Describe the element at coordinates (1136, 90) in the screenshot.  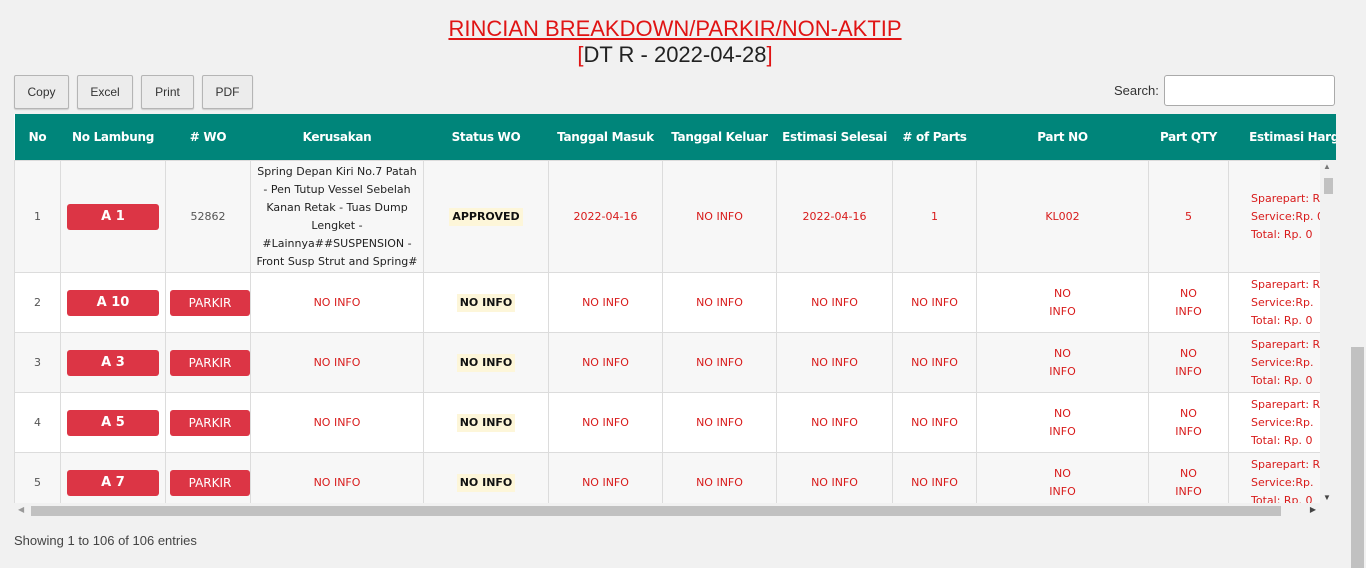
I see `search-label: Search:` at that location.